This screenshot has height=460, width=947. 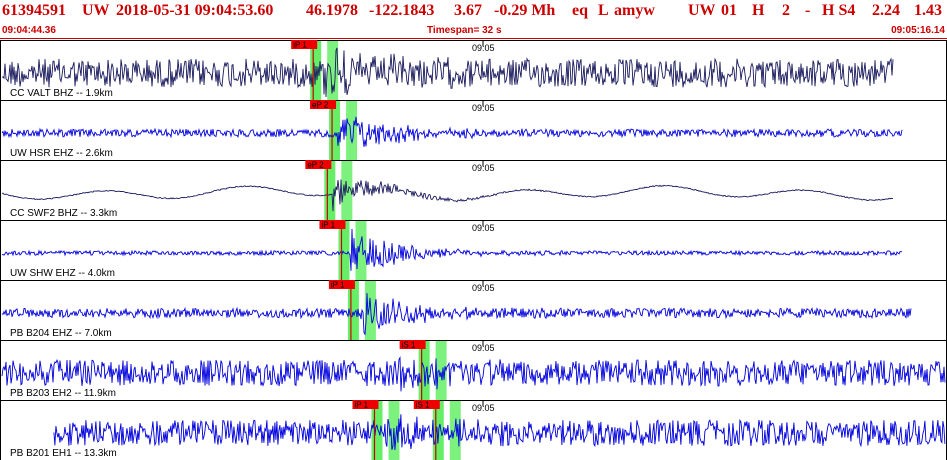 I want to click on event-val1: 2.24, so click(x=886, y=10).